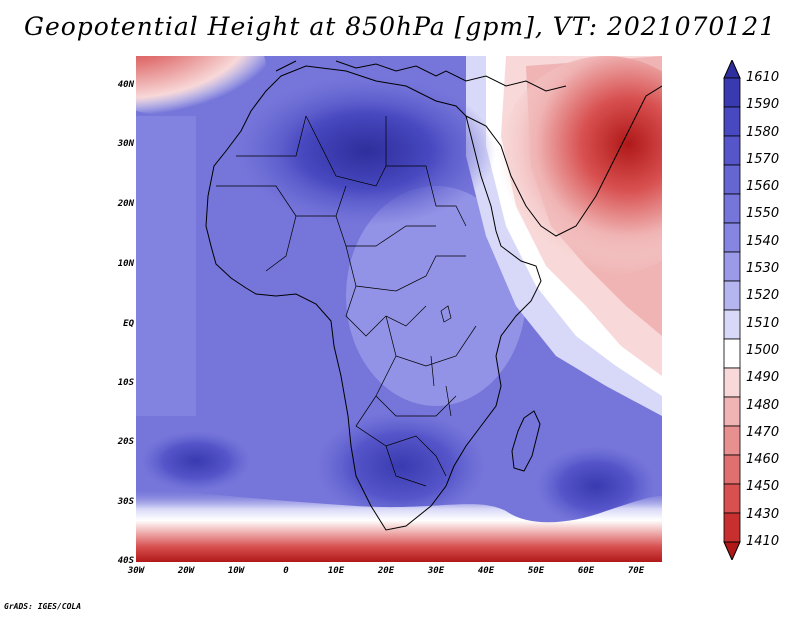 The height and width of the screenshot is (618, 800). Describe the element at coordinates (763, 105) in the screenshot. I see `colorbar-label: 1590` at that location.